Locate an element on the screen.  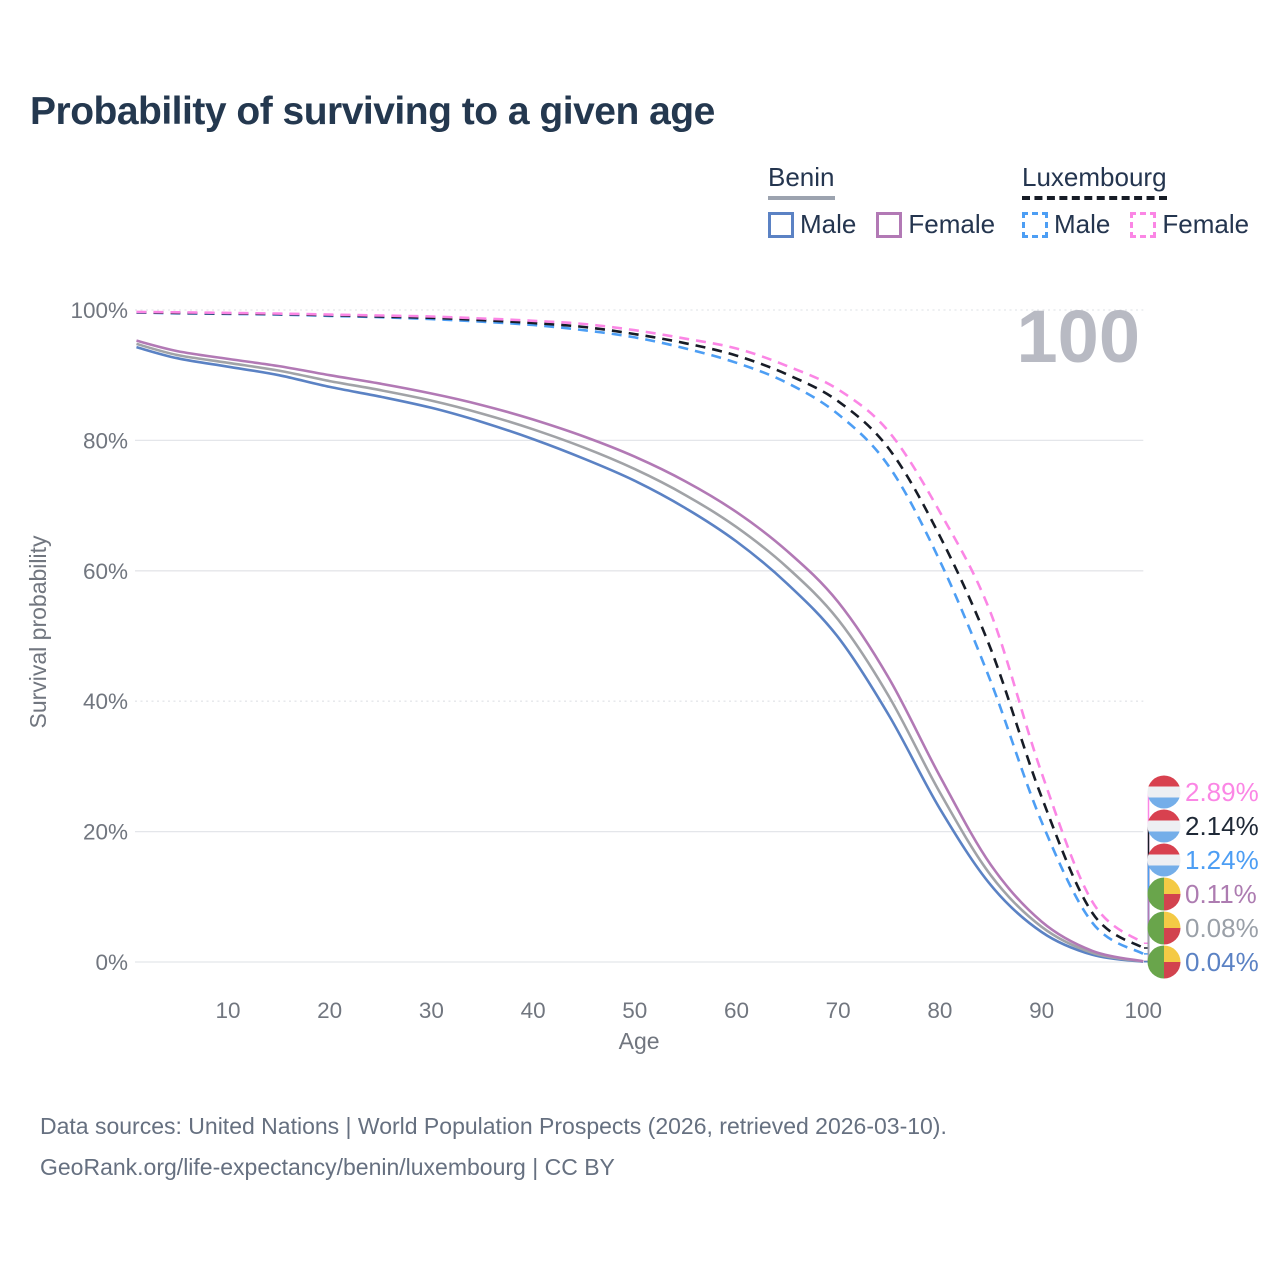
legend-group-benin: Benin Male Female is located at coordinates (891, 201).